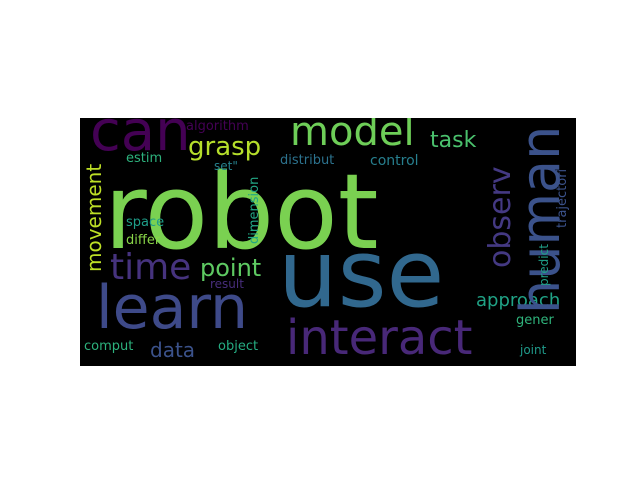 This screenshot has width=640, height=480. What do you see at coordinates (140, 141) in the screenshot?
I see `word-can: can` at bounding box center [140, 141].